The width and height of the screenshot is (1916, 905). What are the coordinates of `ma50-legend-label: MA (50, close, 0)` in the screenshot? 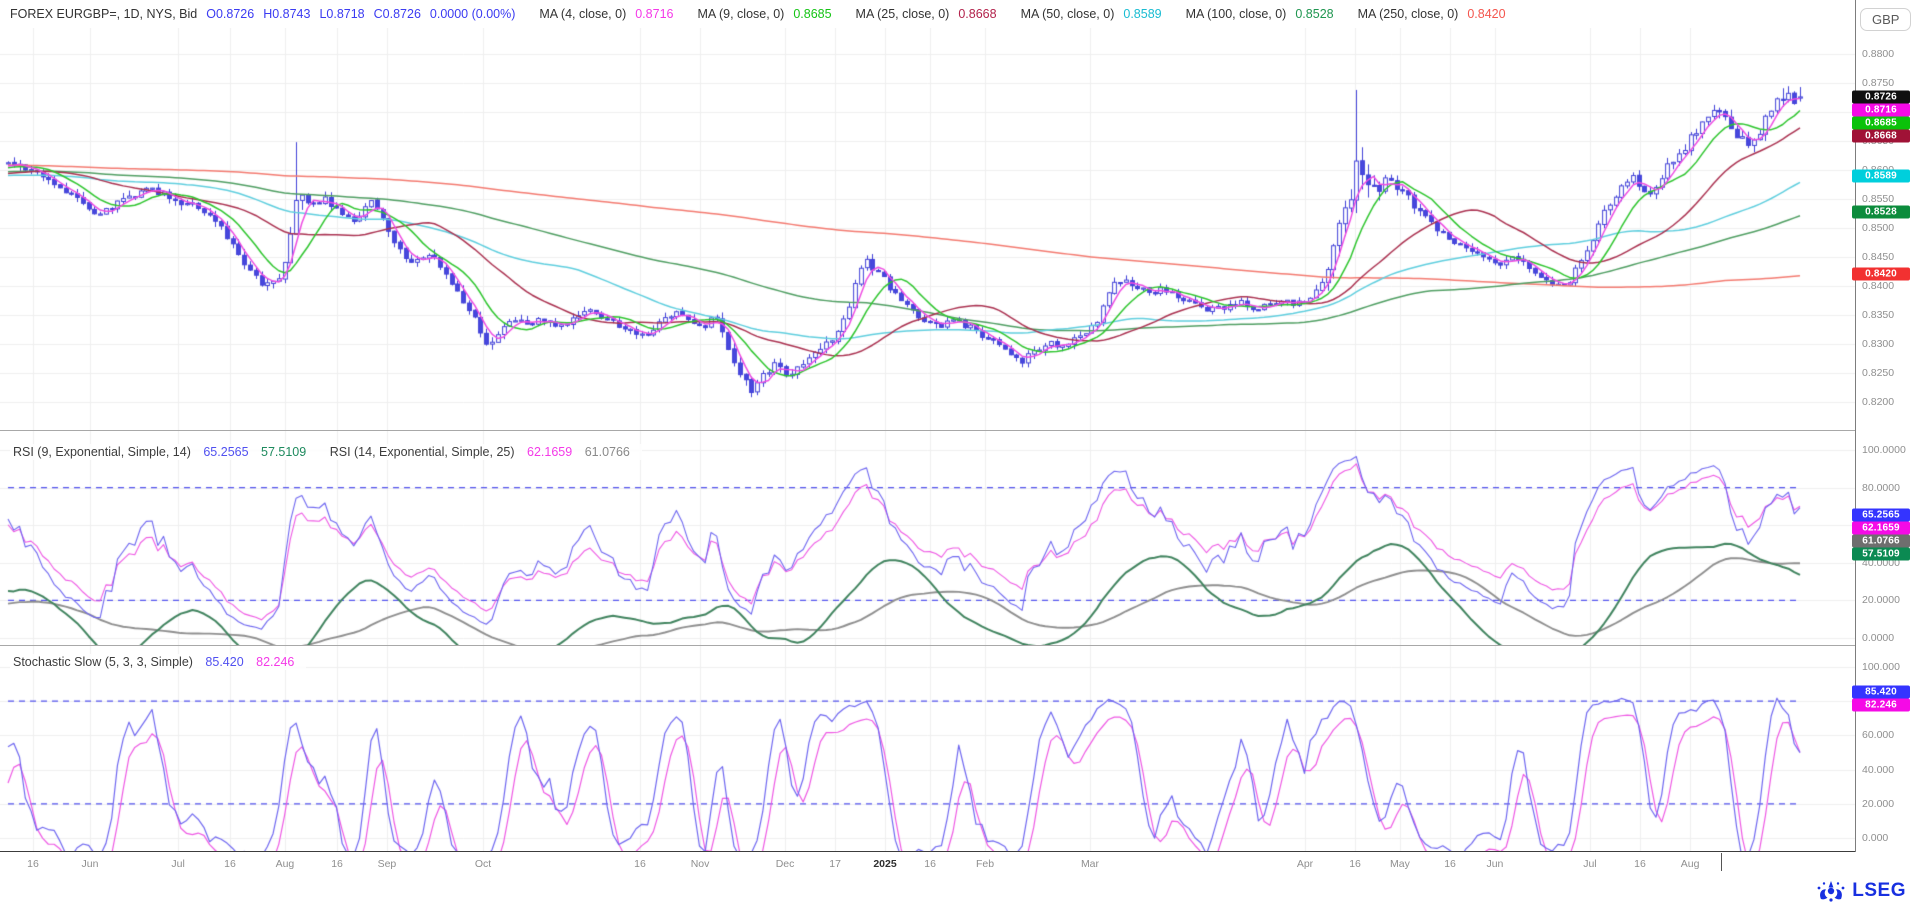 It's located at (1067, 14).